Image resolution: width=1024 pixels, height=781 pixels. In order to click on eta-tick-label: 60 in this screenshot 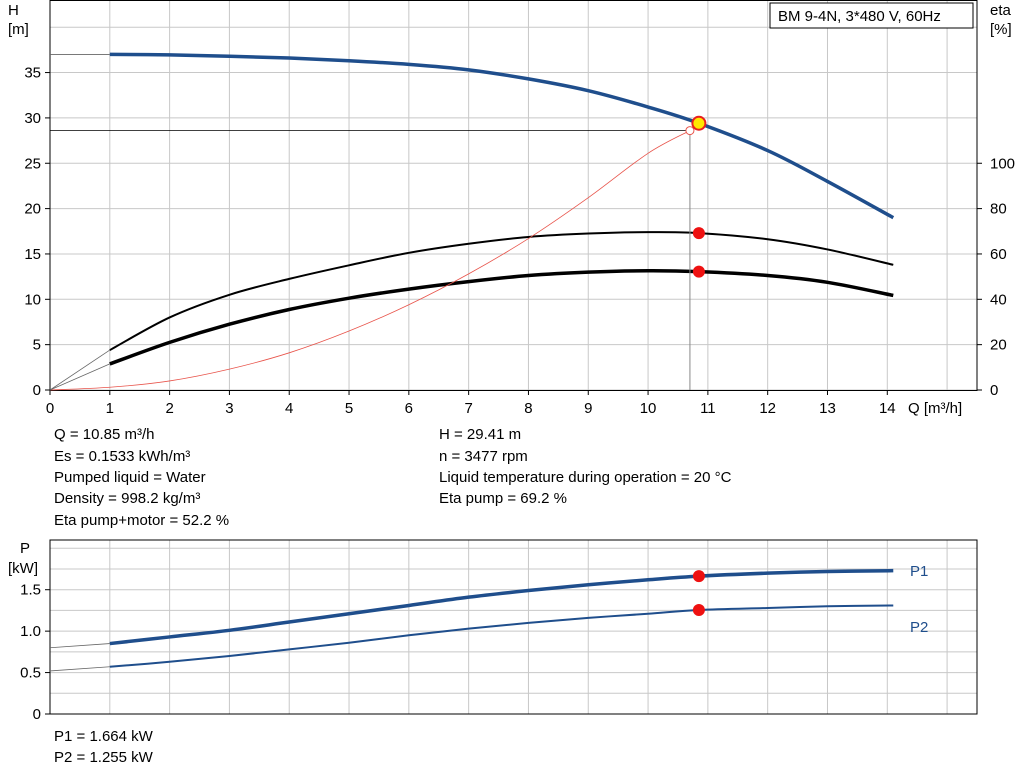, I will do `click(998, 254)`.